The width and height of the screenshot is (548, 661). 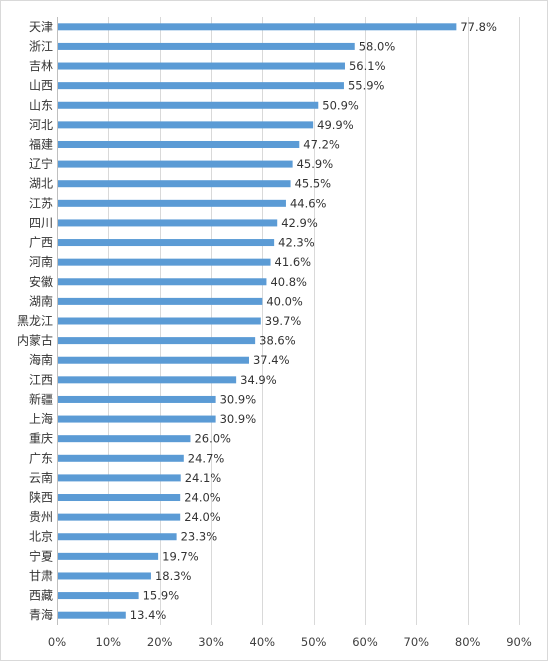 I want to click on category-label: 西藏, so click(x=41, y=596).